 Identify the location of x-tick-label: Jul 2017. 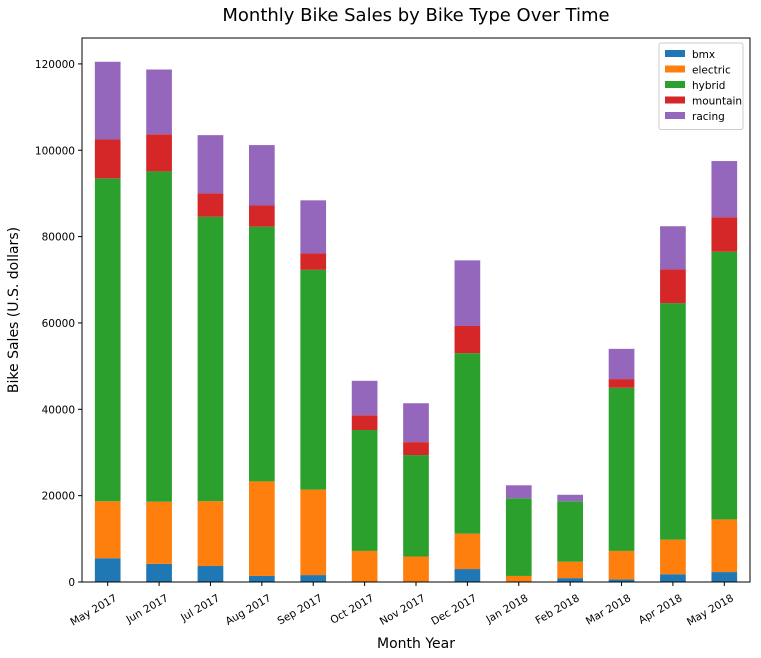
(200, 608).